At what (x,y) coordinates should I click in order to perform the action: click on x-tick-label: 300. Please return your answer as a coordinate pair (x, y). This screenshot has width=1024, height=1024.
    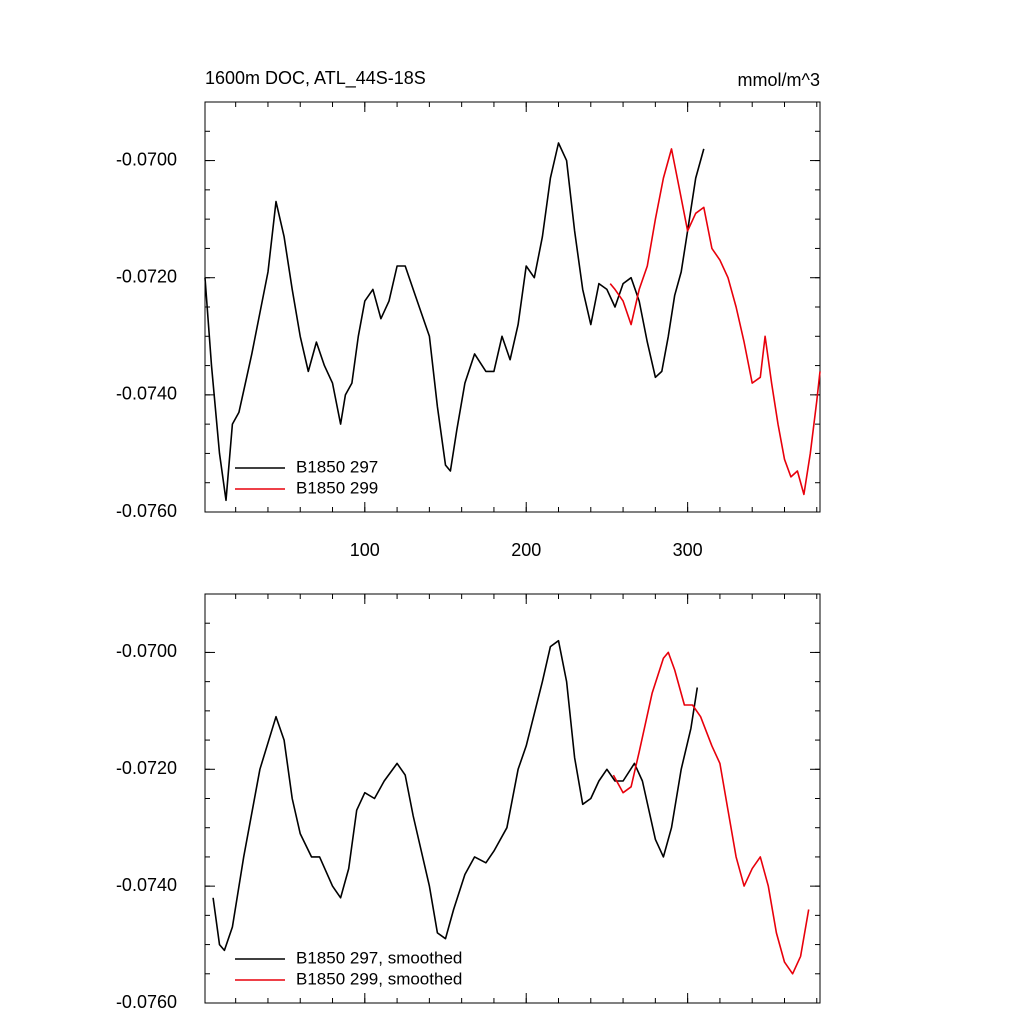
    Looking at the image, I should click on (688, 550).